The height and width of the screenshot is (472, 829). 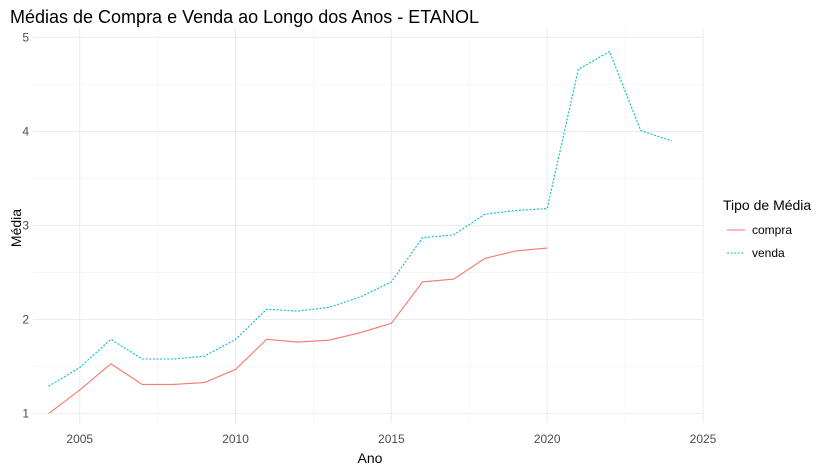 What do you see at coordinates (25, 414) in the screenshot?
I see `y-tick-label: 1` at bounding box center [25, 414].